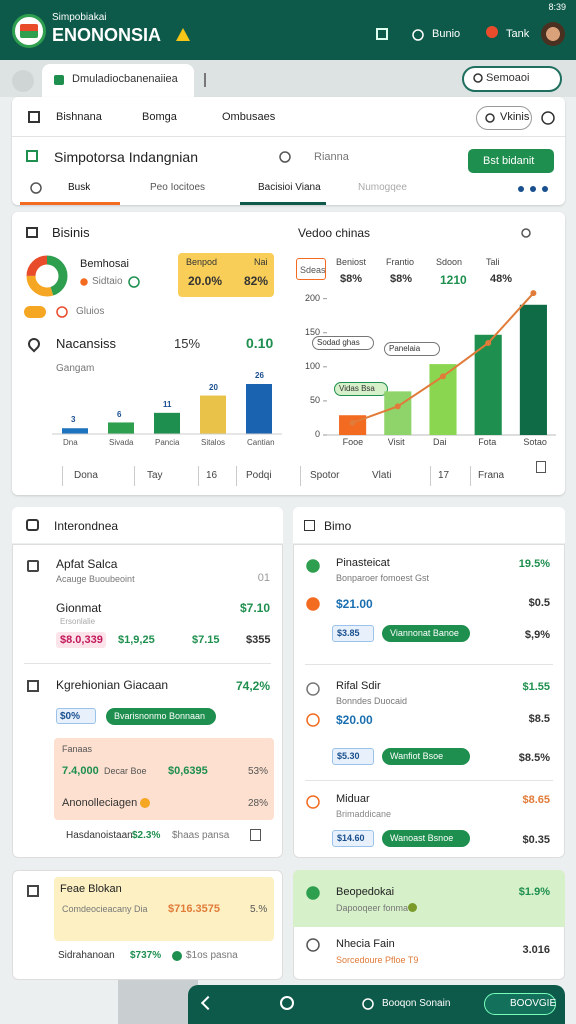 The width and height of the screenshot is (576, 1024). Describe the element at coordinates (338, 525) in the screenshot. I see `section-title: Bimo` at that location.